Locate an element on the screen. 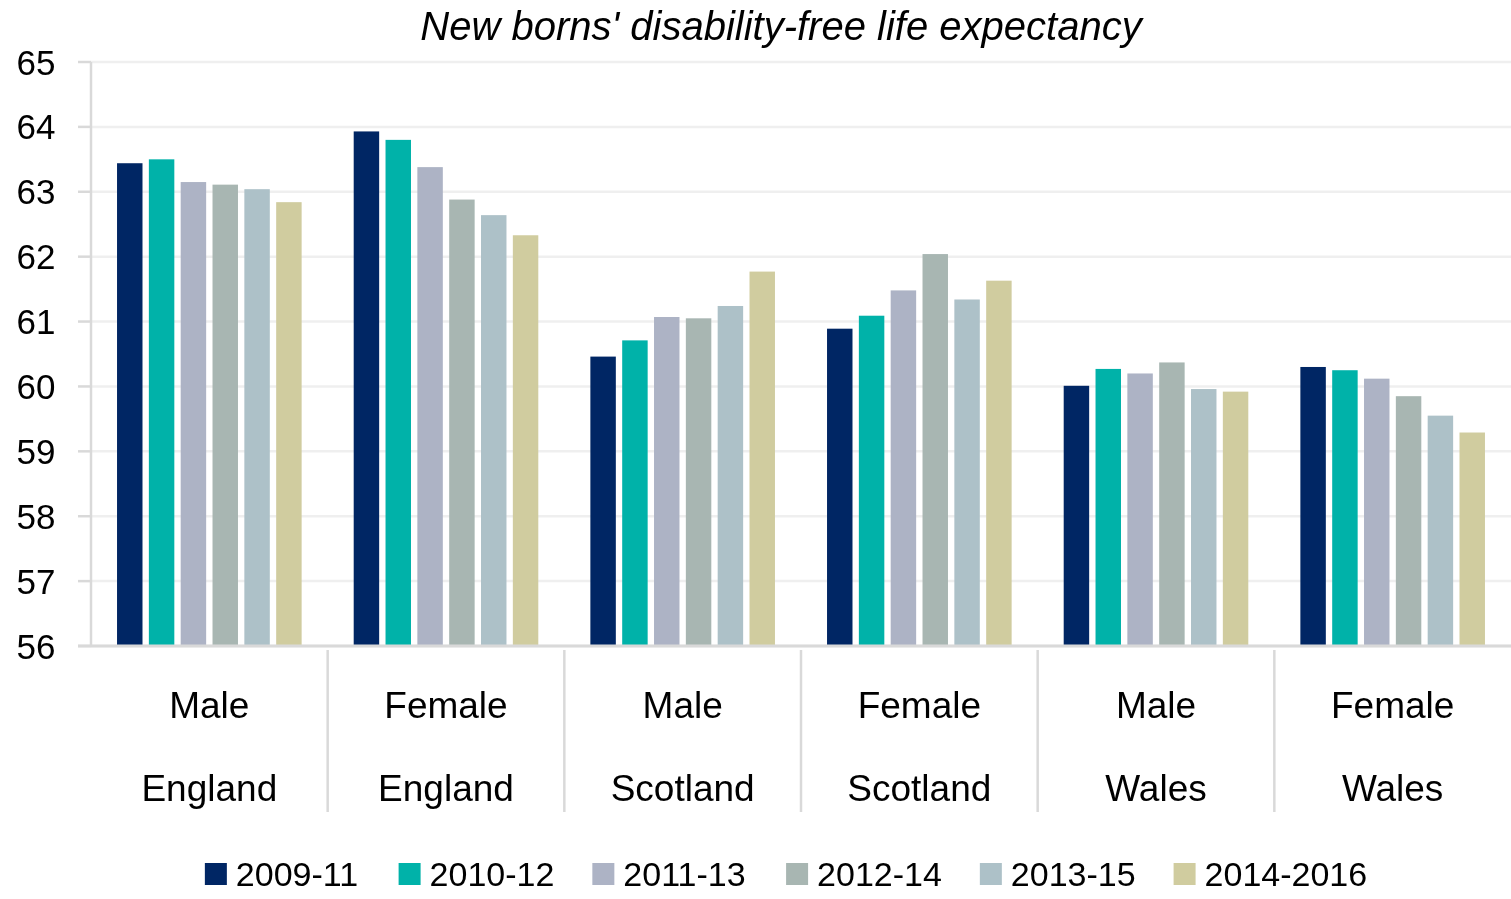  y-tick-label: 59 is located at coordinates (36, 451).